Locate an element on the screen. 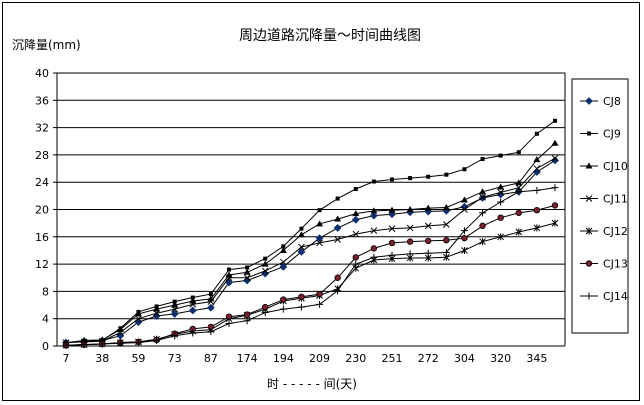  y-tick-label: 12 is located at coordinates (42, 264).